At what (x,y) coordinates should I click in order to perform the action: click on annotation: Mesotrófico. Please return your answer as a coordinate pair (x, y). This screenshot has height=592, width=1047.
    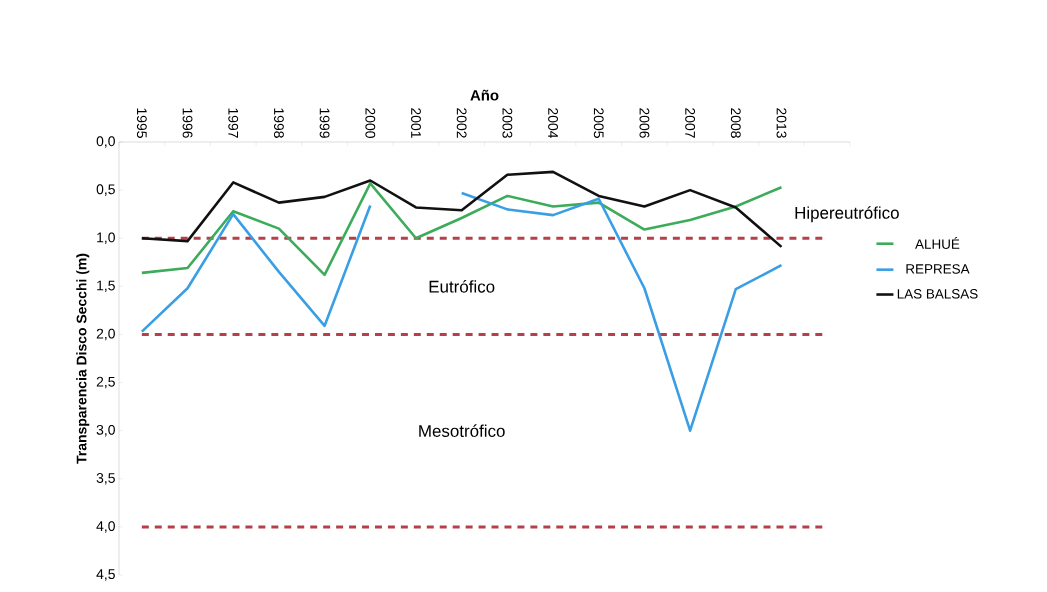
    Looking at the image, I should click on (462, 430).